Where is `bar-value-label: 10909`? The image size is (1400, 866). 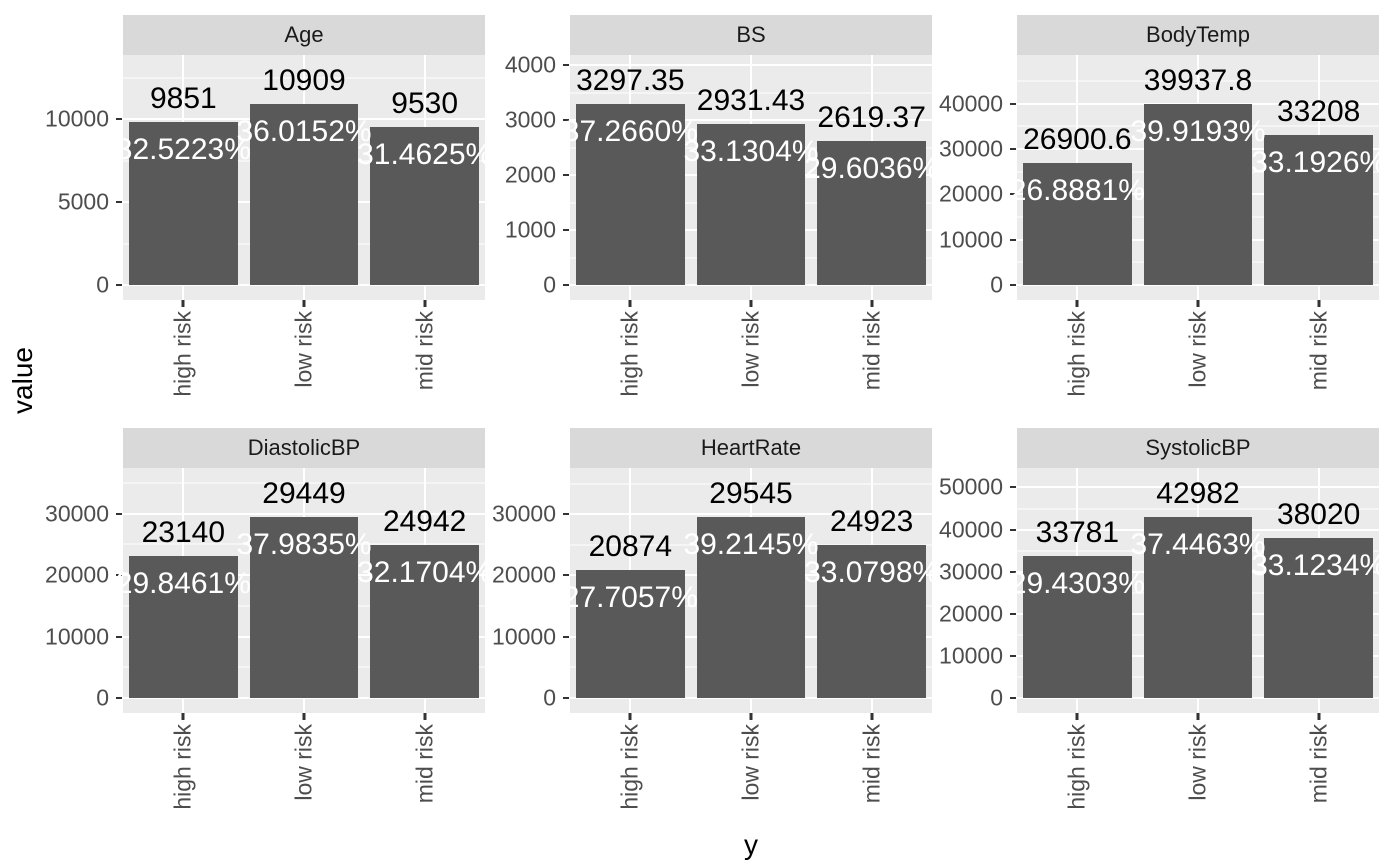 bar-value-label: 10909 is located at coordinates (304, 80).